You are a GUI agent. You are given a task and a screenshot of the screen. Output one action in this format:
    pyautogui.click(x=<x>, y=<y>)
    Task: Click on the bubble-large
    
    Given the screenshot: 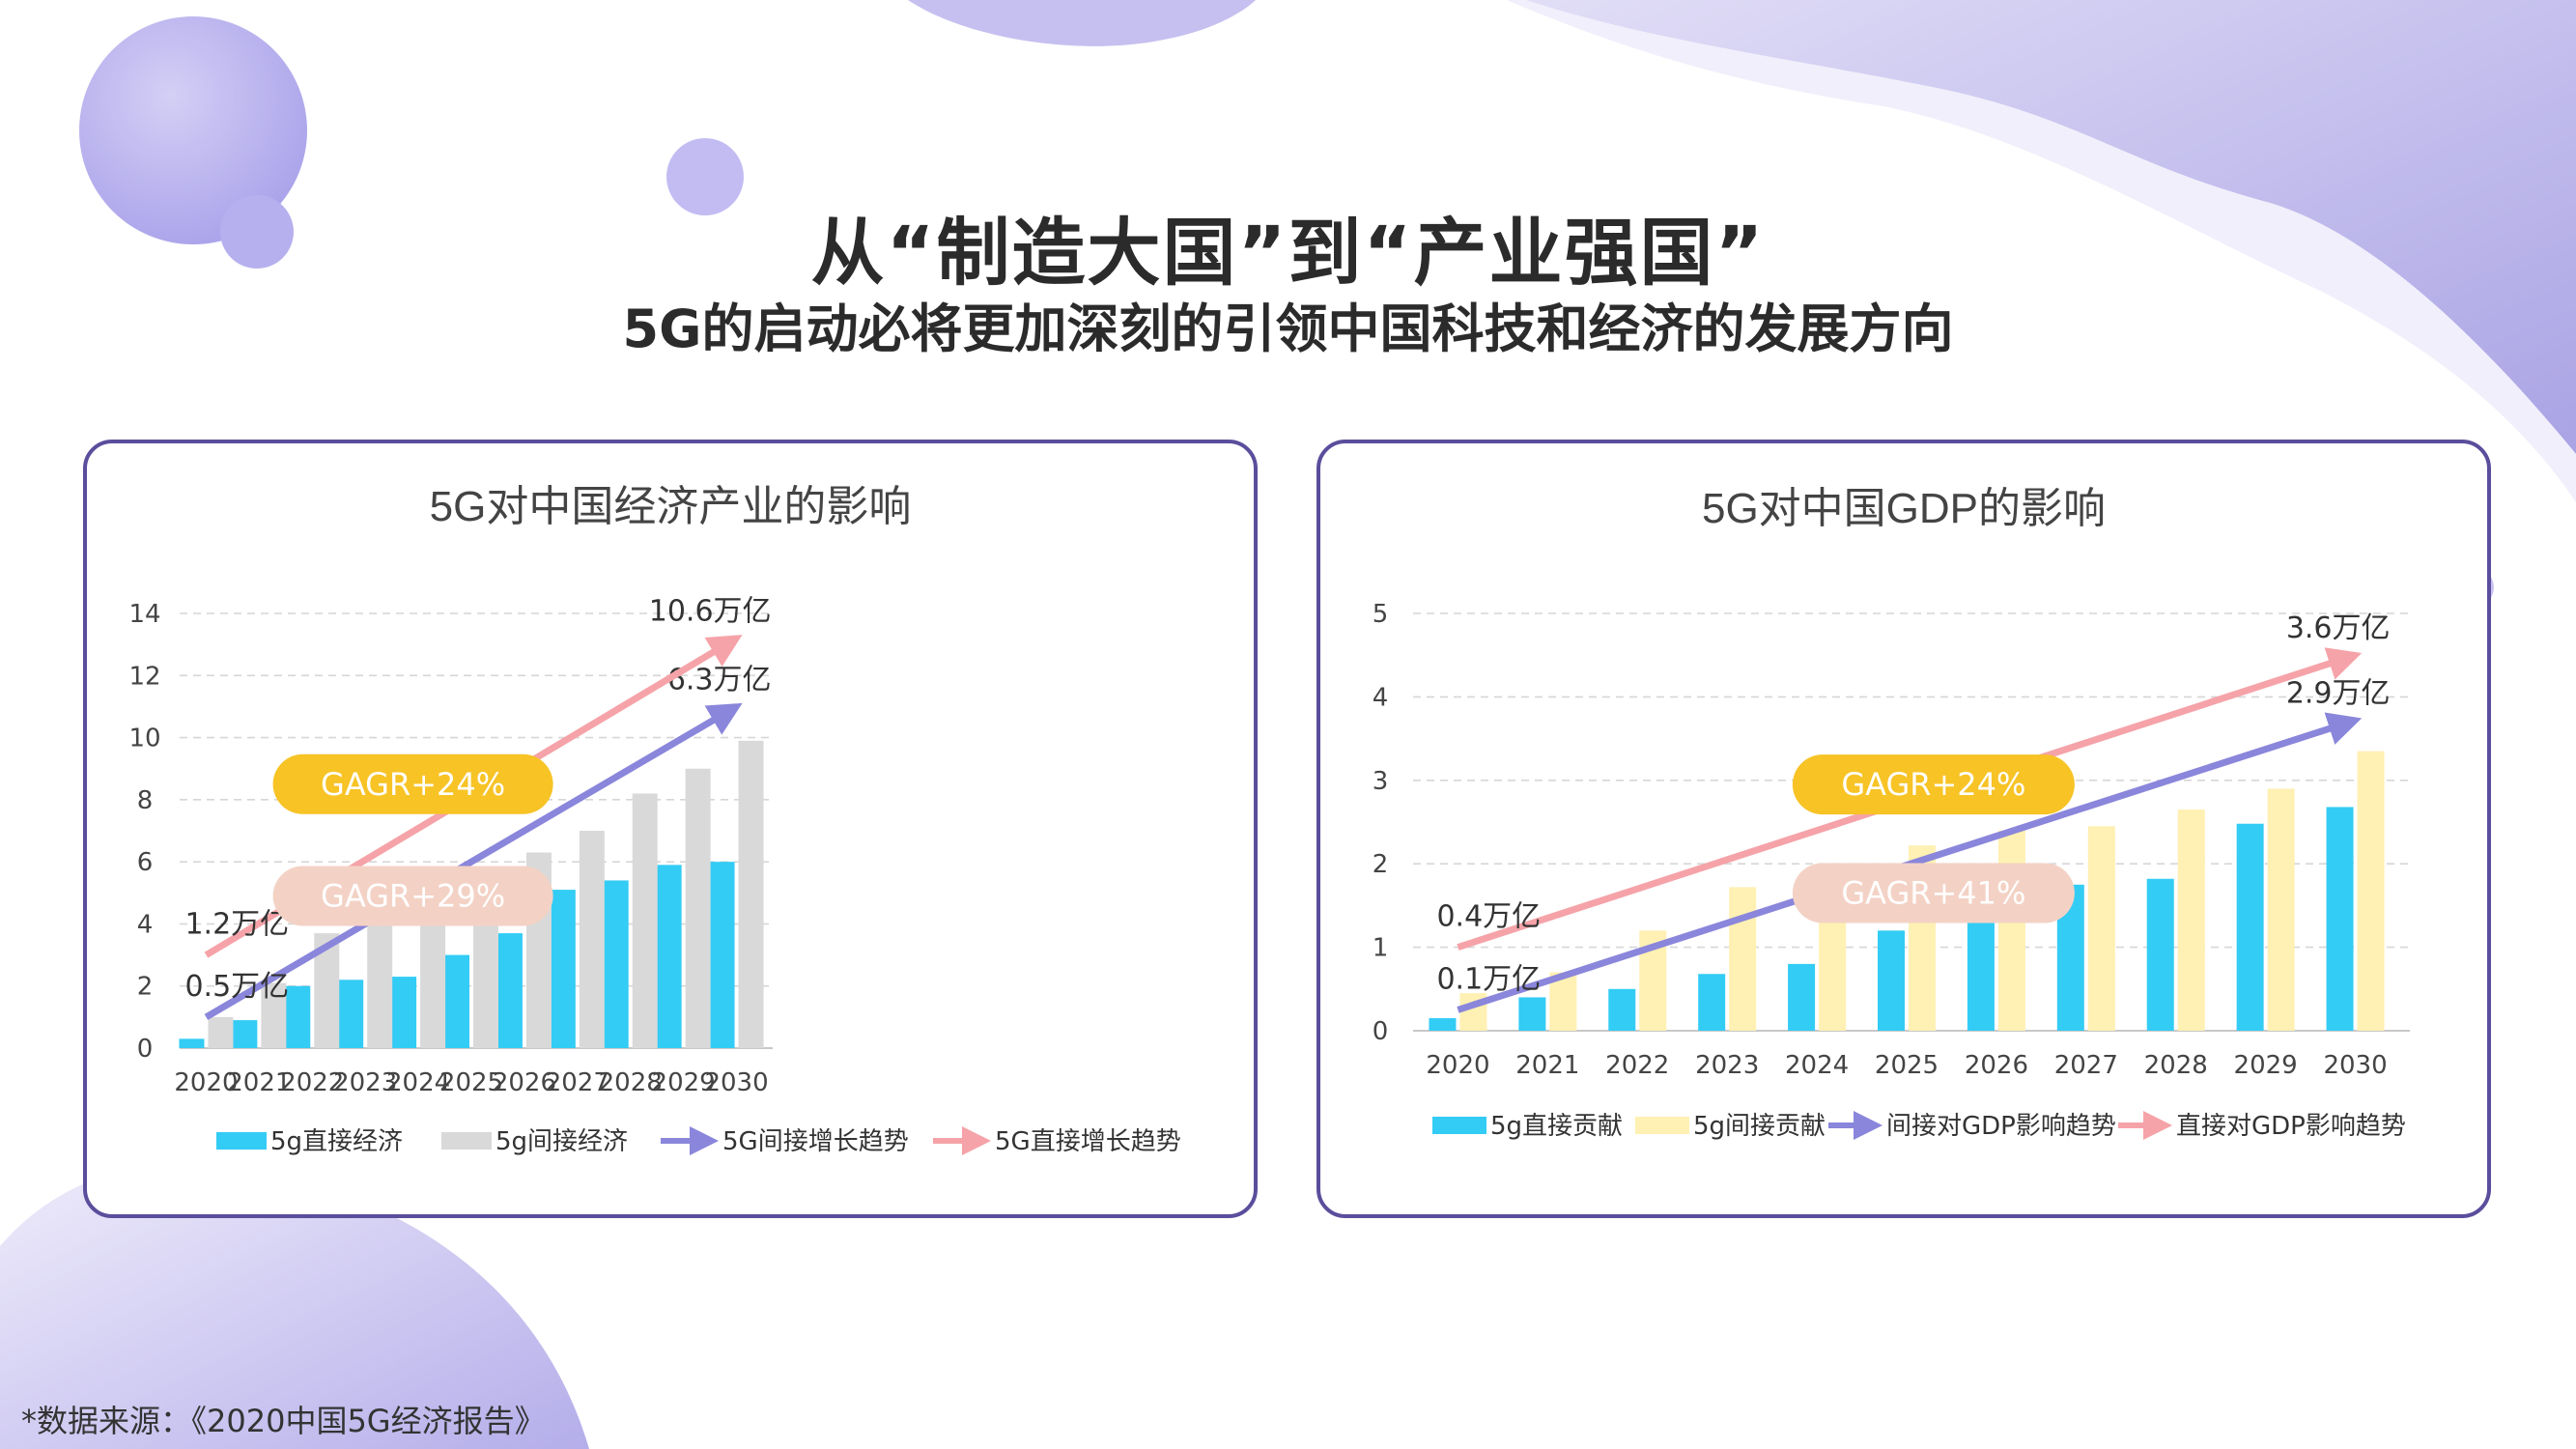 What is the action you would take?
    pyautogui.click(x=193, y=130)
    